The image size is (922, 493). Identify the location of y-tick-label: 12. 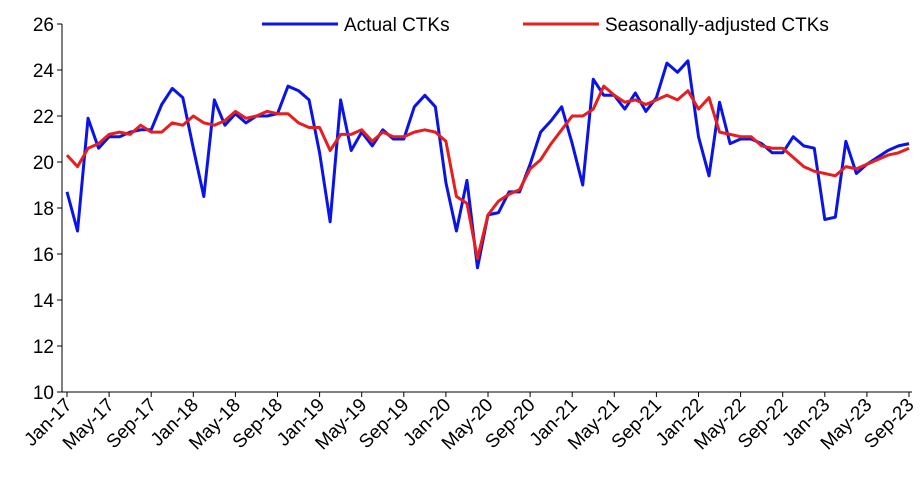
(43, 347).